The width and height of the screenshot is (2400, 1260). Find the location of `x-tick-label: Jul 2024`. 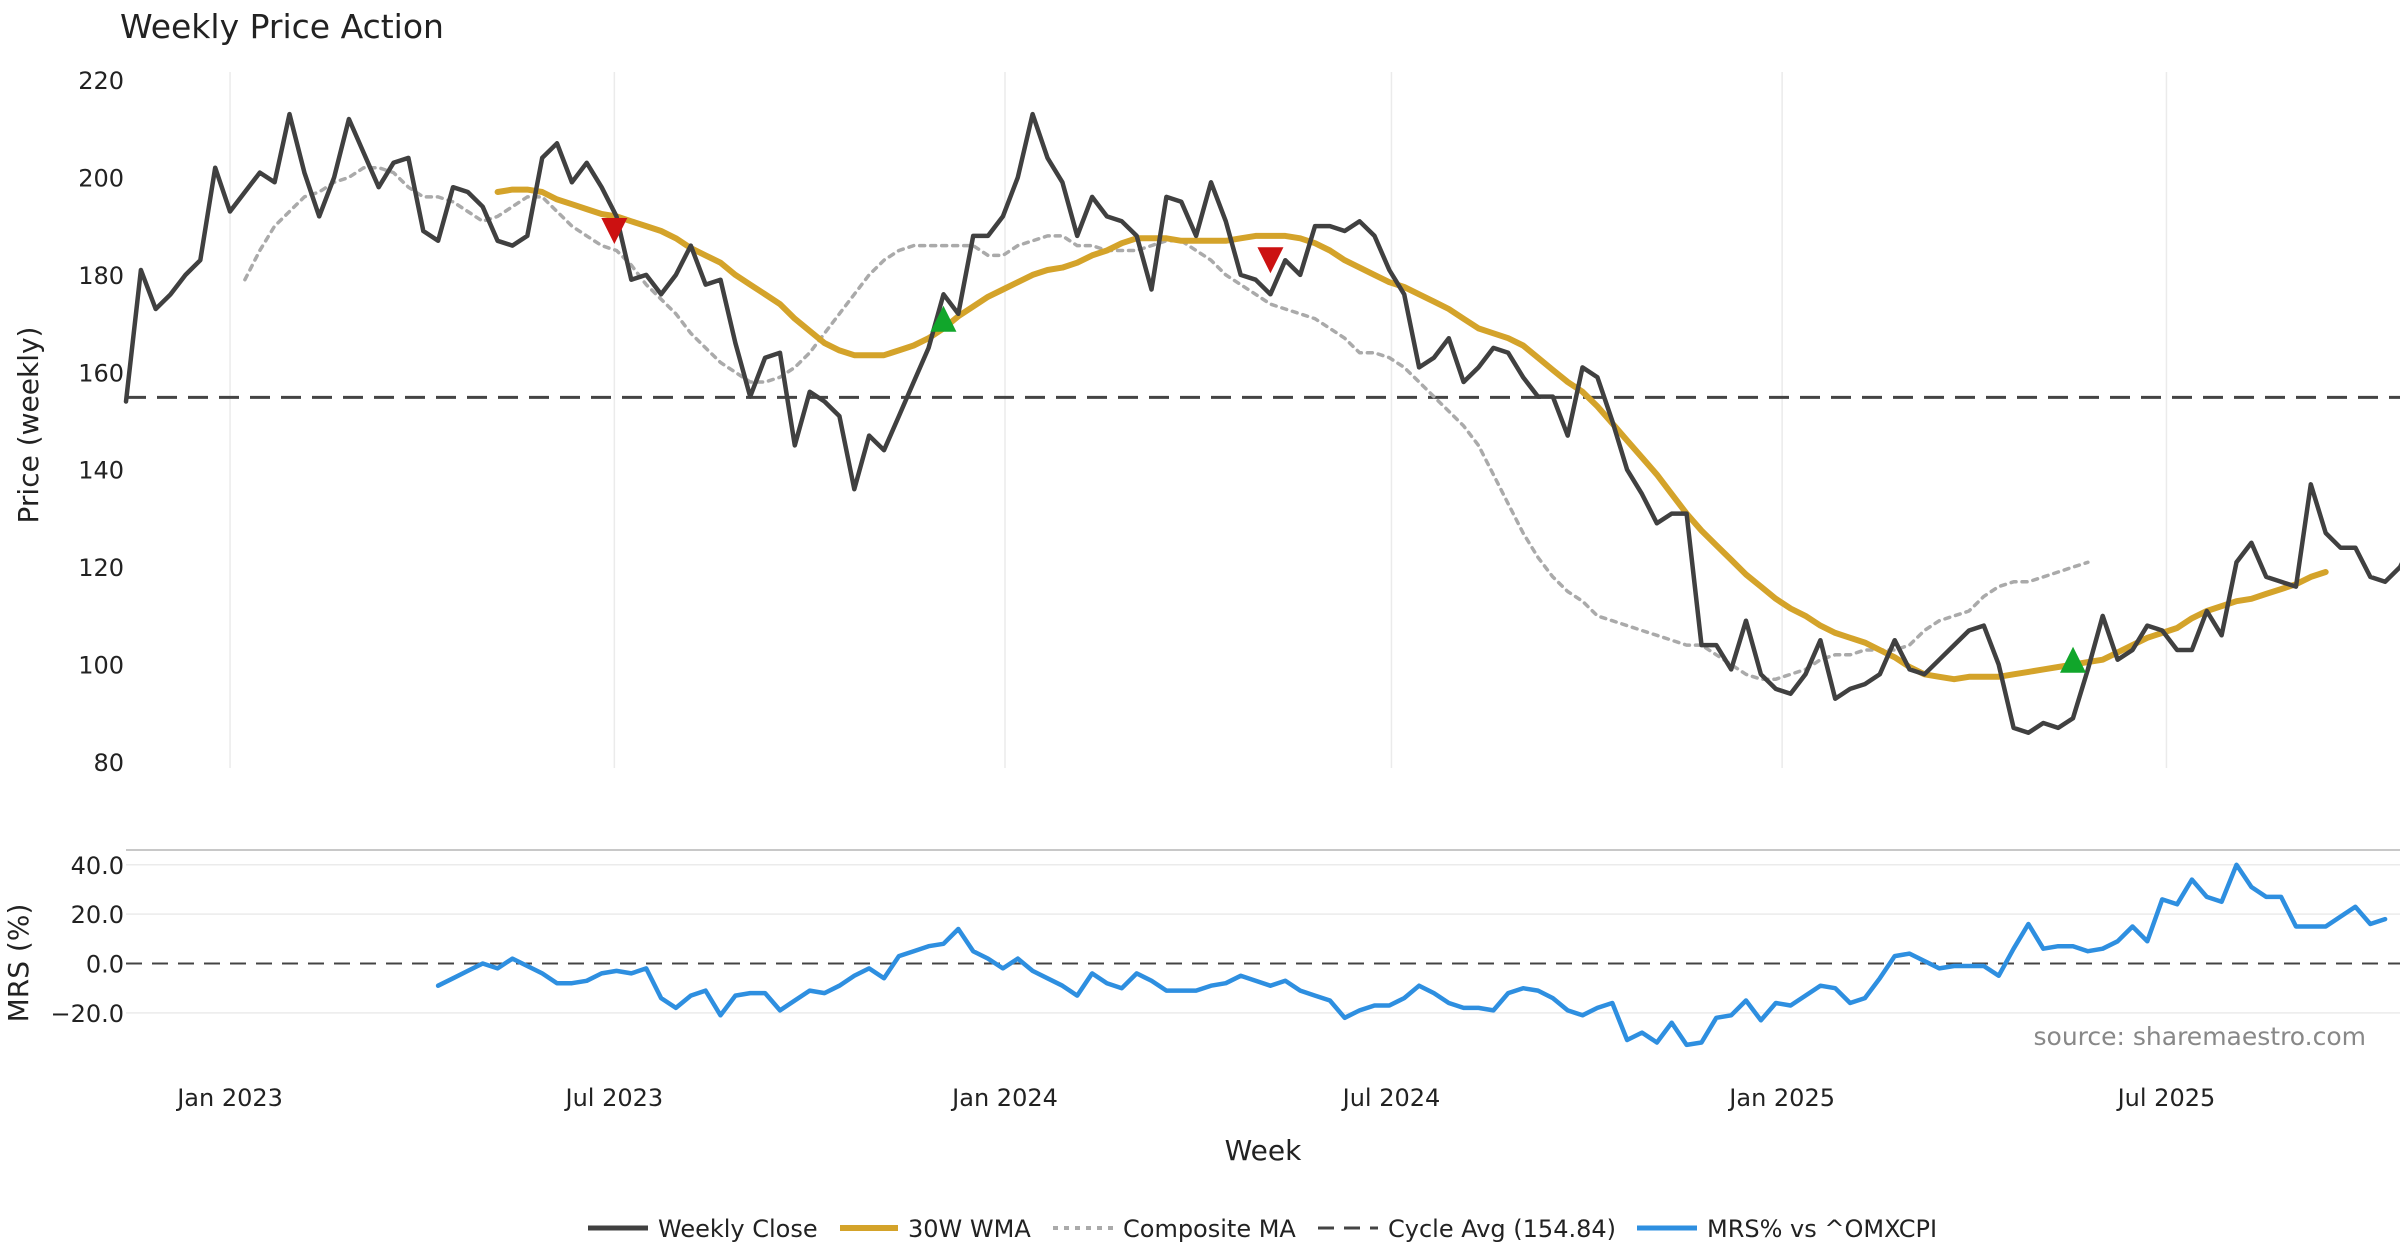

x-tick-label: Jul 2024 is located at coordinates (1391, 1098).